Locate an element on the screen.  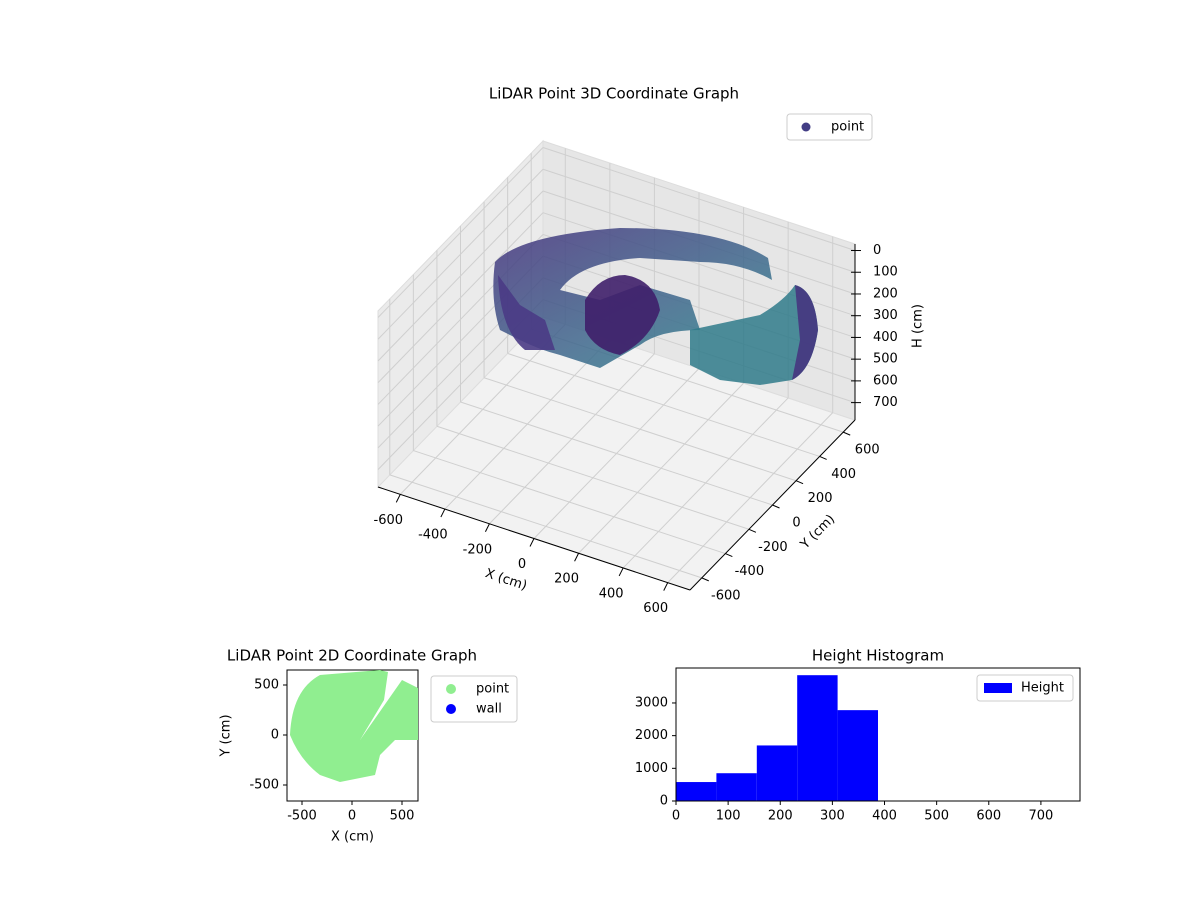
y-tick-label: -400 is located at coordinates (750, 571).